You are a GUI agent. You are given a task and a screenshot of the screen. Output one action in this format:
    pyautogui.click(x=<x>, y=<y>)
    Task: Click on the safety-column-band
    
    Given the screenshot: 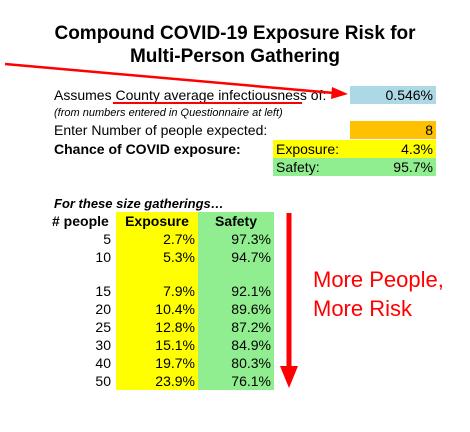 What is the action you would take?
    pyautogui.click(x=236, y=310)
    